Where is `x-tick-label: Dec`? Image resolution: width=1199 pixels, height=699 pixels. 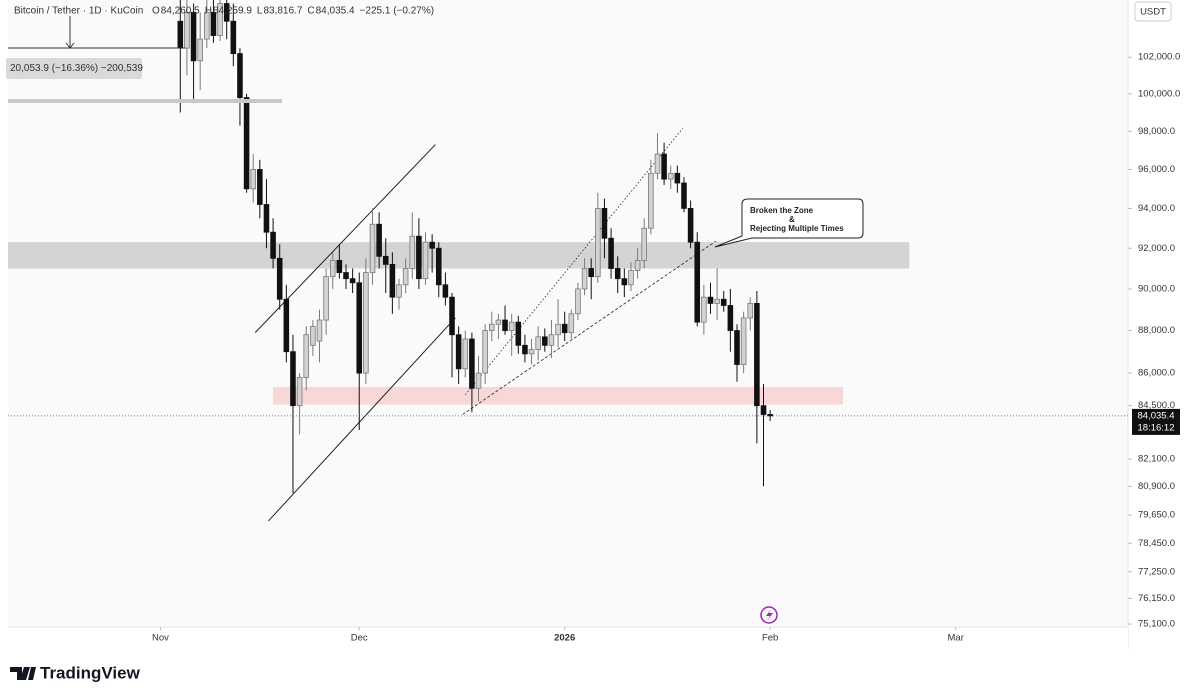 x-tick-label: Dec is located at coordinates (359, 638).